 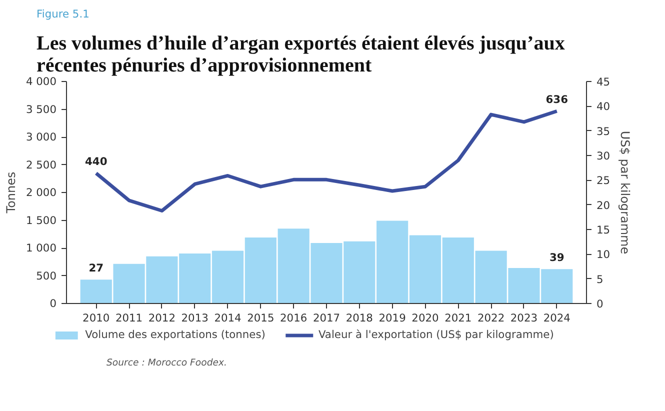 I want to click on annotation: 636, so click(x=557, y=99).